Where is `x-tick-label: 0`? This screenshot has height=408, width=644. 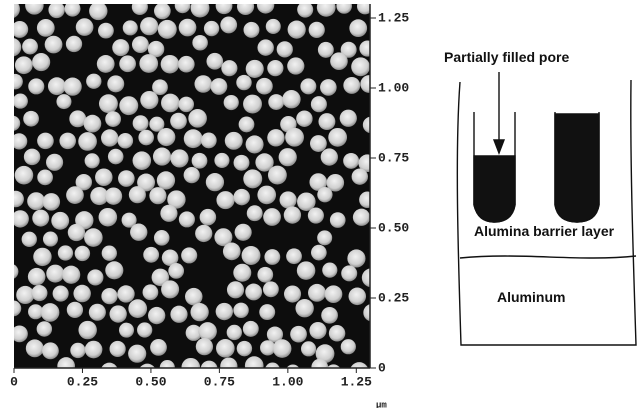
x-tick-label: 0 is located at coordinates (14, 381).